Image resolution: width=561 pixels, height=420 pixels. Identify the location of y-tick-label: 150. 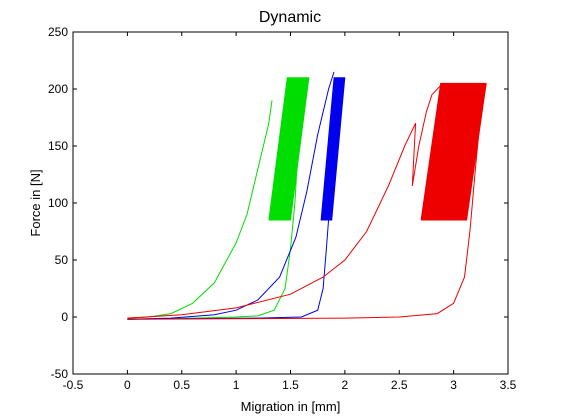
(58, 146).